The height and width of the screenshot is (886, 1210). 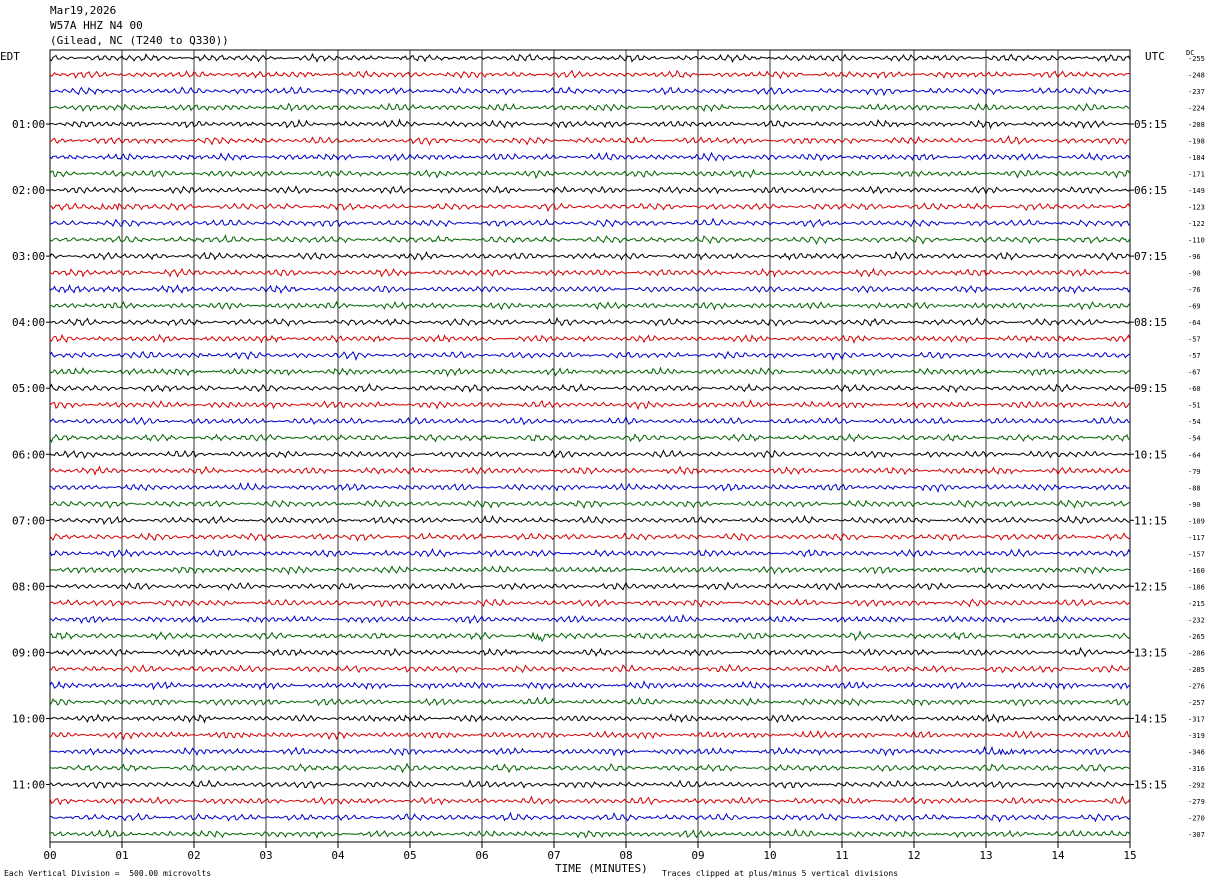 I want to click on dc-offset-label: -122, so click(x=1196, y=224).